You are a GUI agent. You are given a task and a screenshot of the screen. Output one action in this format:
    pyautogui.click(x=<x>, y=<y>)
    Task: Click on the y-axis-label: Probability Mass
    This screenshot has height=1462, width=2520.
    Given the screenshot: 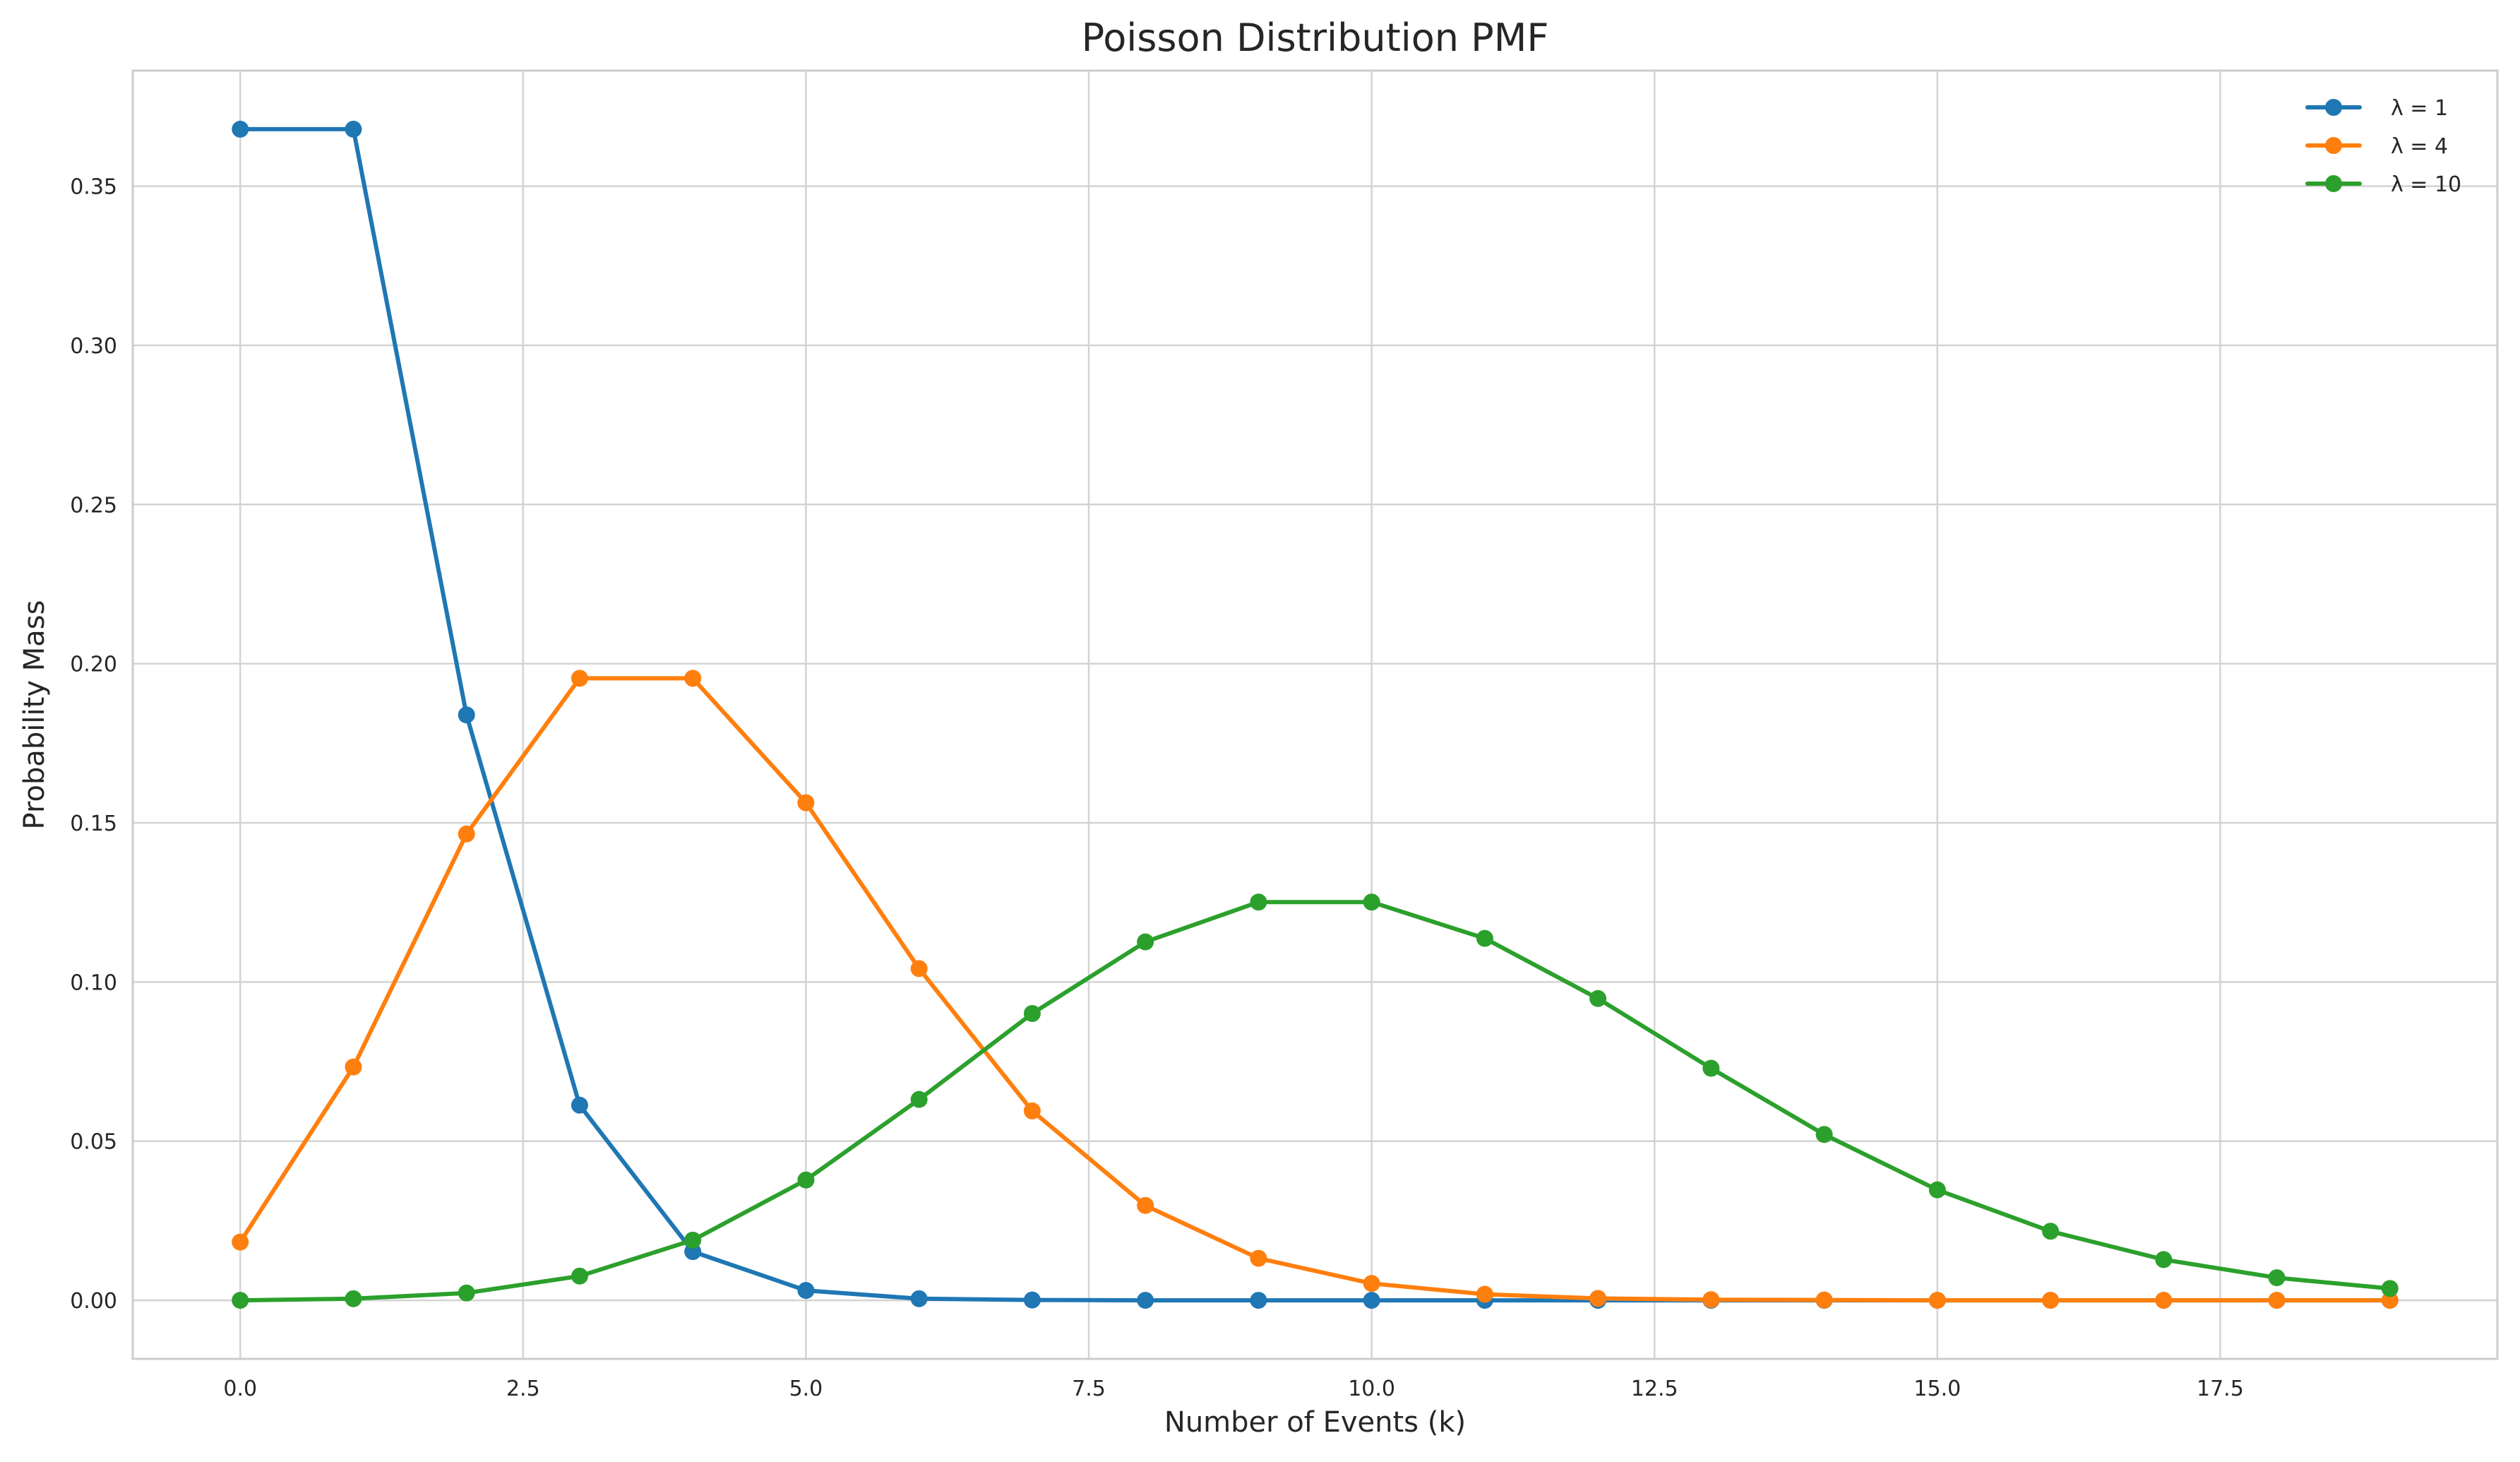 What is the action you would take?
    pyautogui.click(x=34, y=715)
    